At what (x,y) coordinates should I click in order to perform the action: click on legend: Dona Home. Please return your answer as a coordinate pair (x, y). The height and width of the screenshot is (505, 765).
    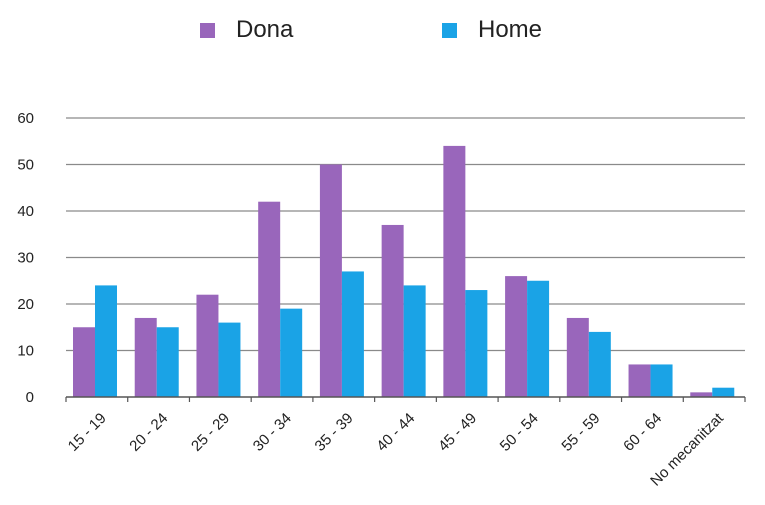
    Looking at the image, I should click on (371, 29).